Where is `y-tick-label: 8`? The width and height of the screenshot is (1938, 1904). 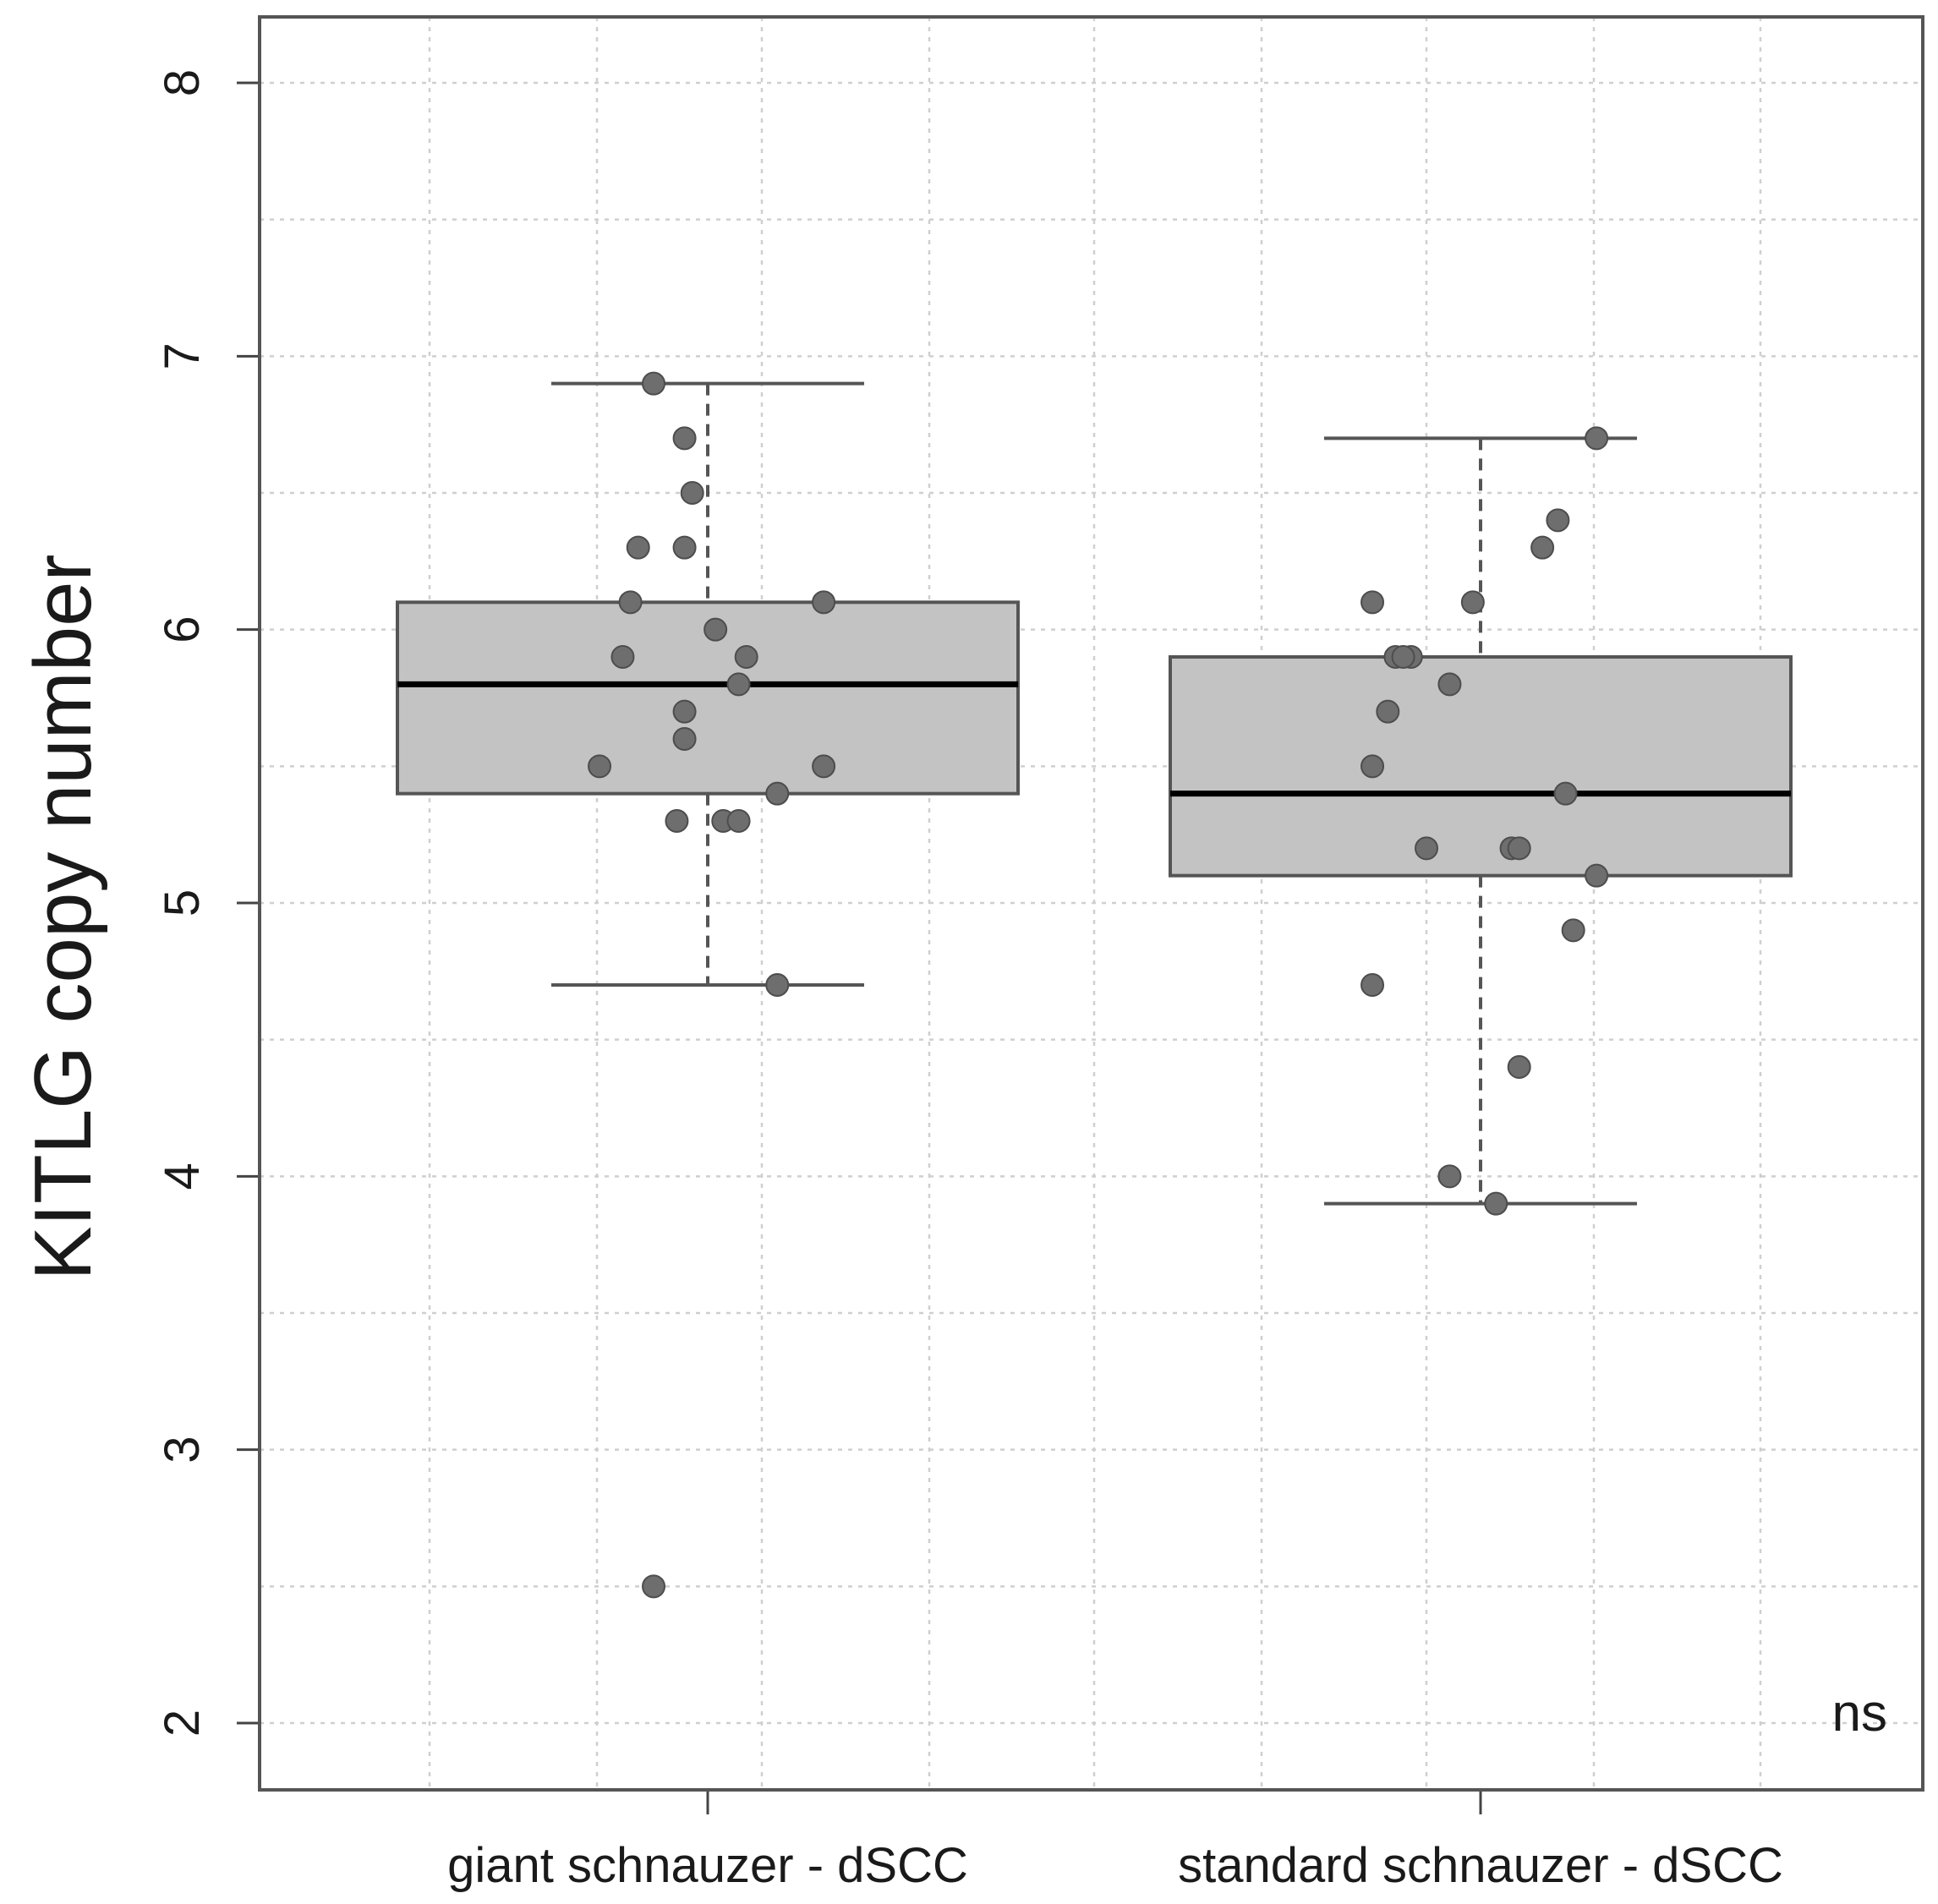 y-tick-label: 8 is located at coordinates (183, 82).